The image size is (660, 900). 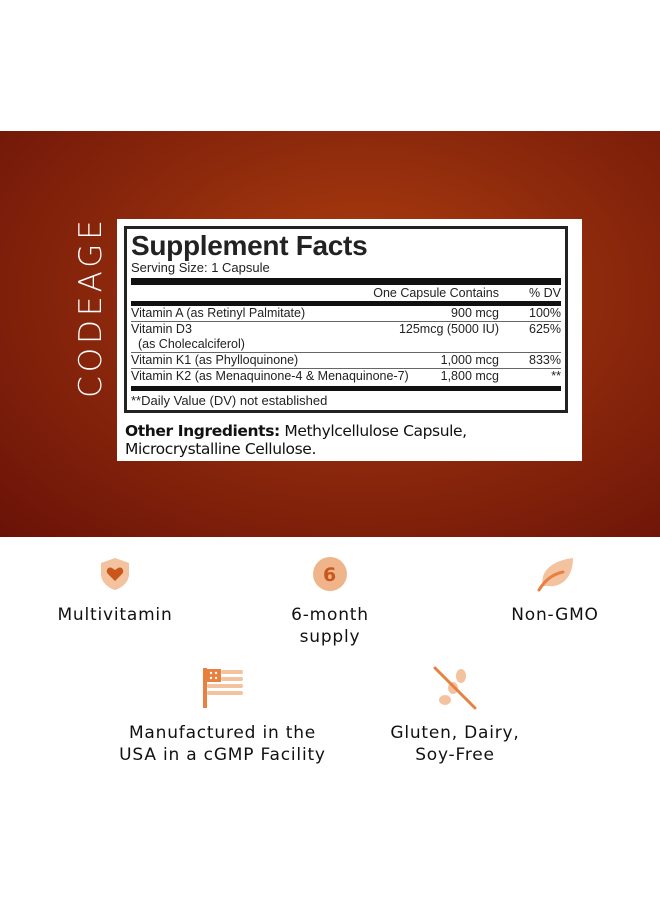 What do you see at coordinates (475, 313) in the screenshot?
I see `amount: 900 mcg` at bounding box center [475, 313].